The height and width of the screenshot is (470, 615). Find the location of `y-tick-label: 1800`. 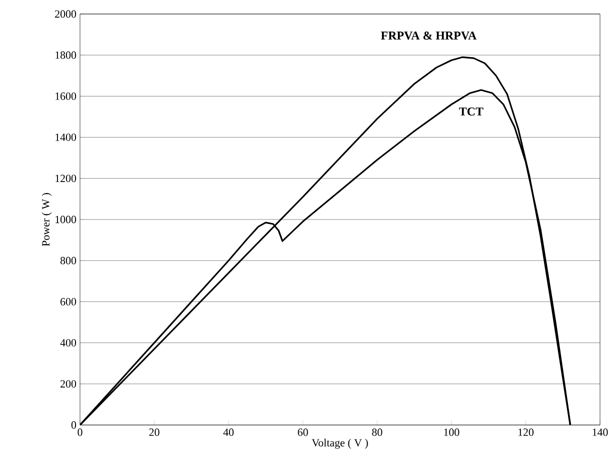

y-tick-label: 1800 is located at coordinates (66, 55).